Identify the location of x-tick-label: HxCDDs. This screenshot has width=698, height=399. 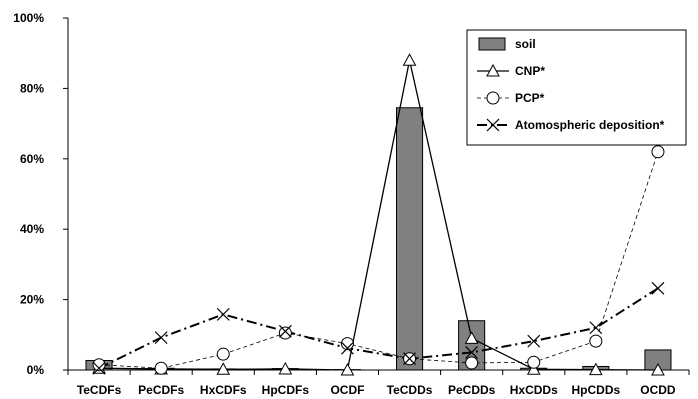
(534, 390).